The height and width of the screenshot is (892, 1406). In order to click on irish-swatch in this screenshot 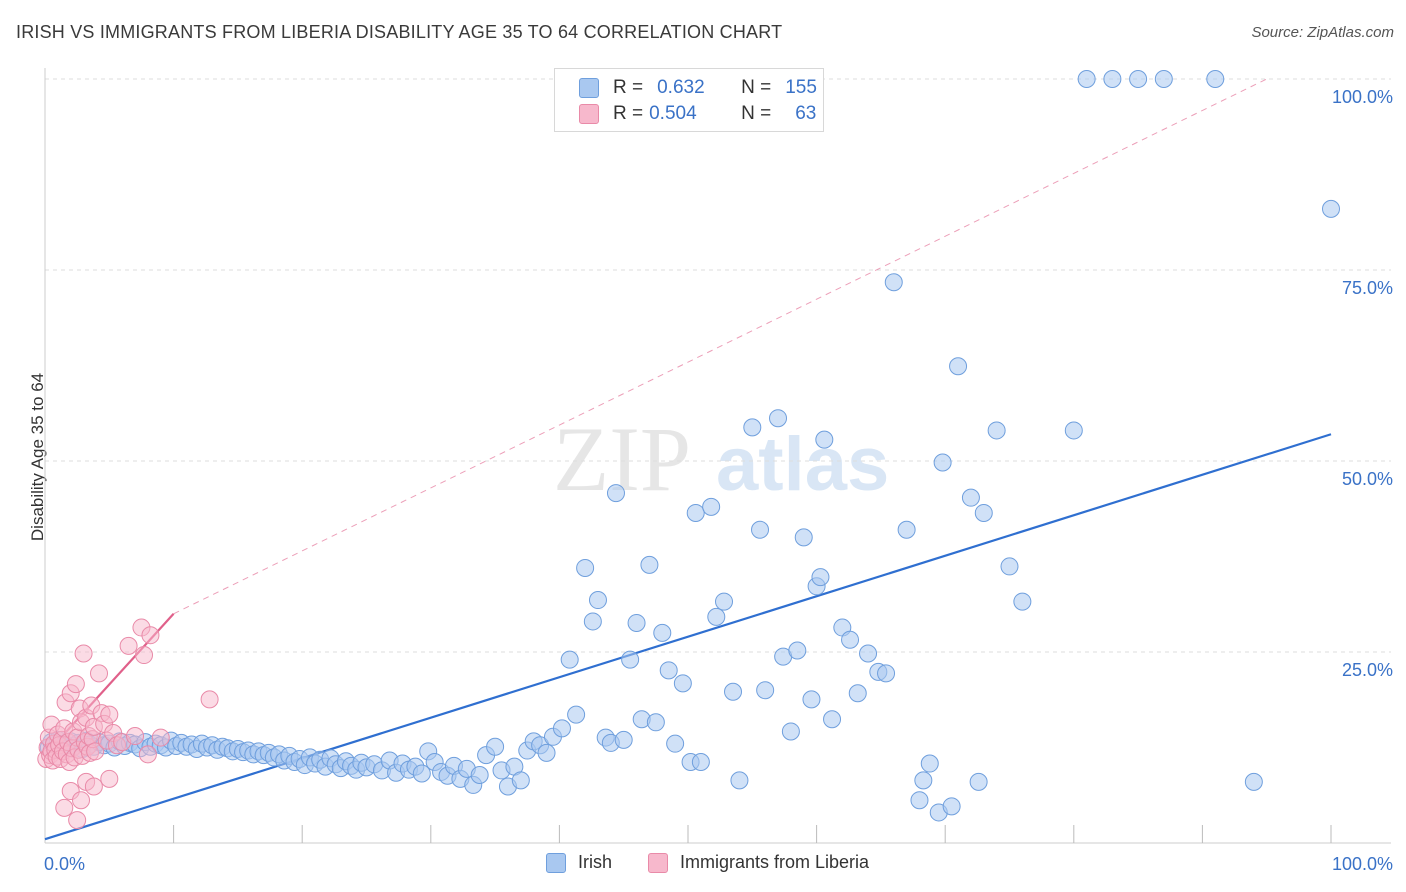, I will do `click(556, 862)`.